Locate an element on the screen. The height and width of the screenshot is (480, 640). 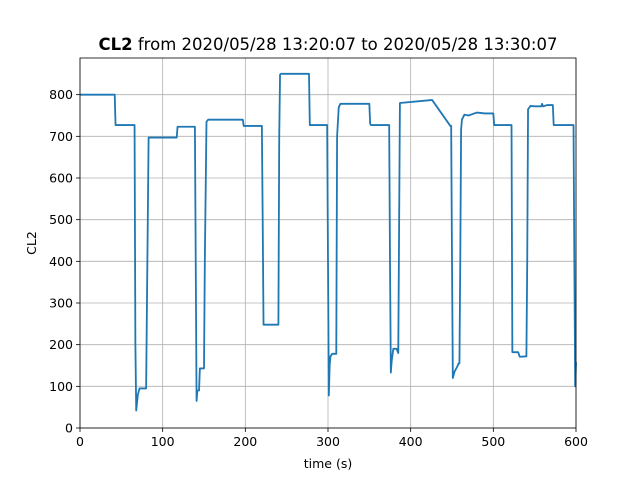
x-axis-label: time (s) is located at coordinates (328, 463).